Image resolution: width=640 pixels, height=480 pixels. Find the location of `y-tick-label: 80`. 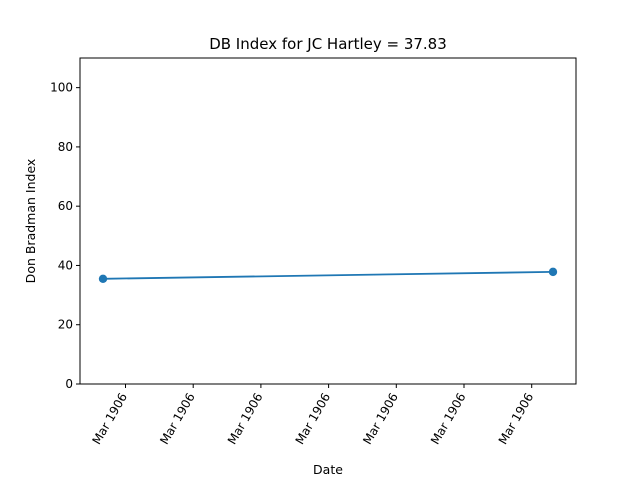

y-tick-label: 80 is located at coordinates (65, 147).